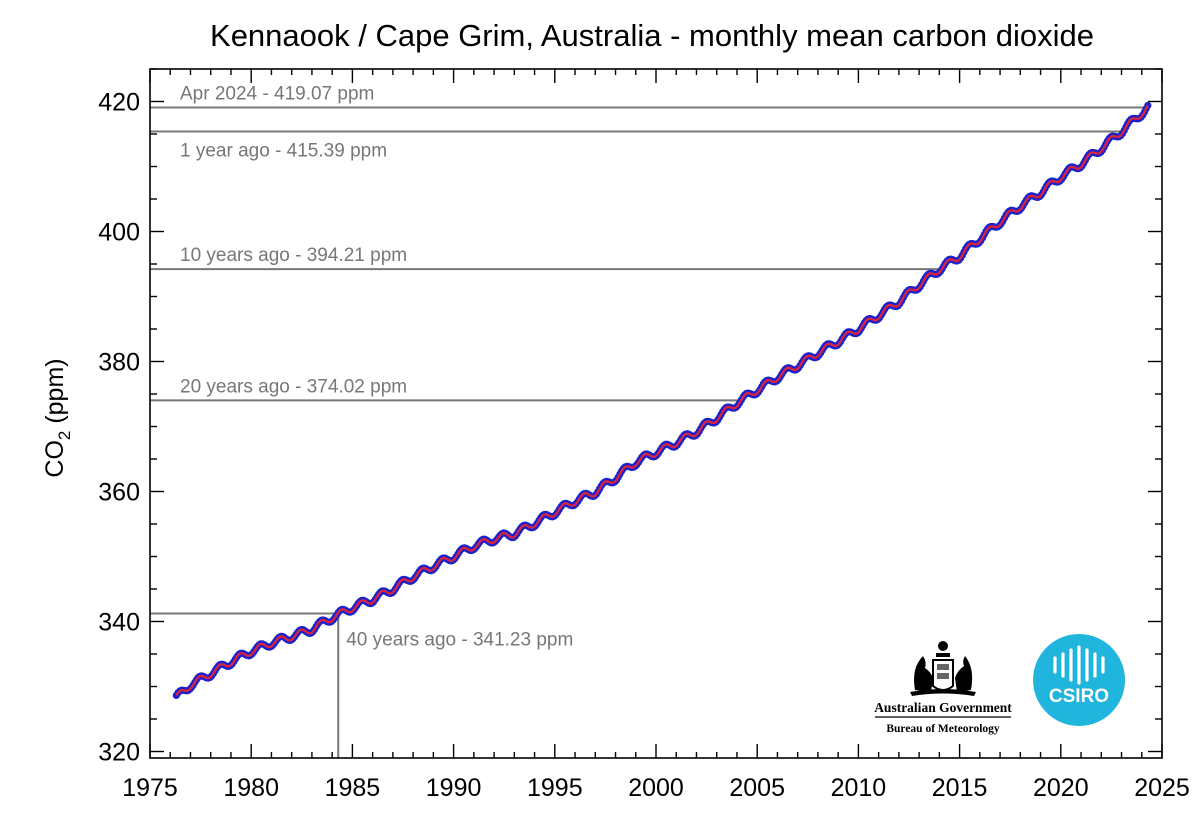 This screenshot has height=820, width=1200. What do you see at coordinates (119, 753) in the screenshot?
I see `y-tick-label: 320` at bounding box center [119, 753].